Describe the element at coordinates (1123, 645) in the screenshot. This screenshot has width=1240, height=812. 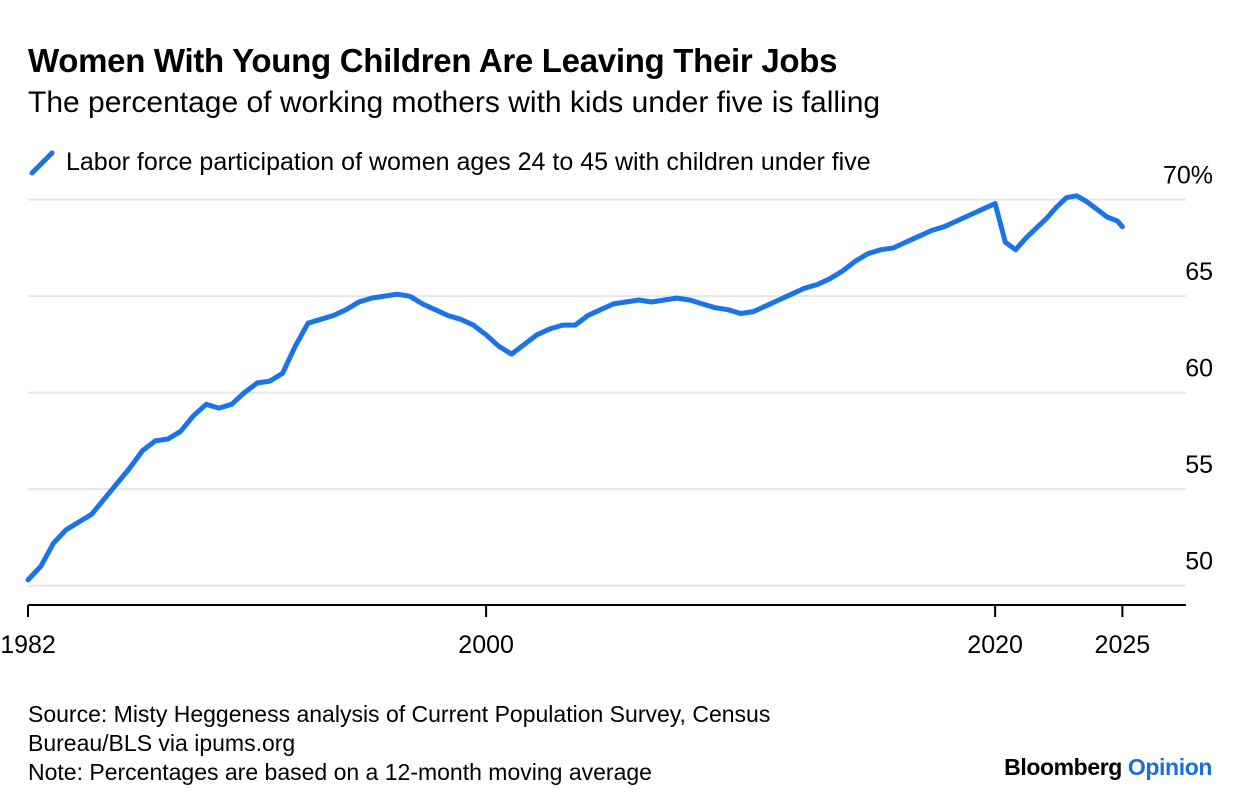
I see `x-tick-label: 2025` at that location.